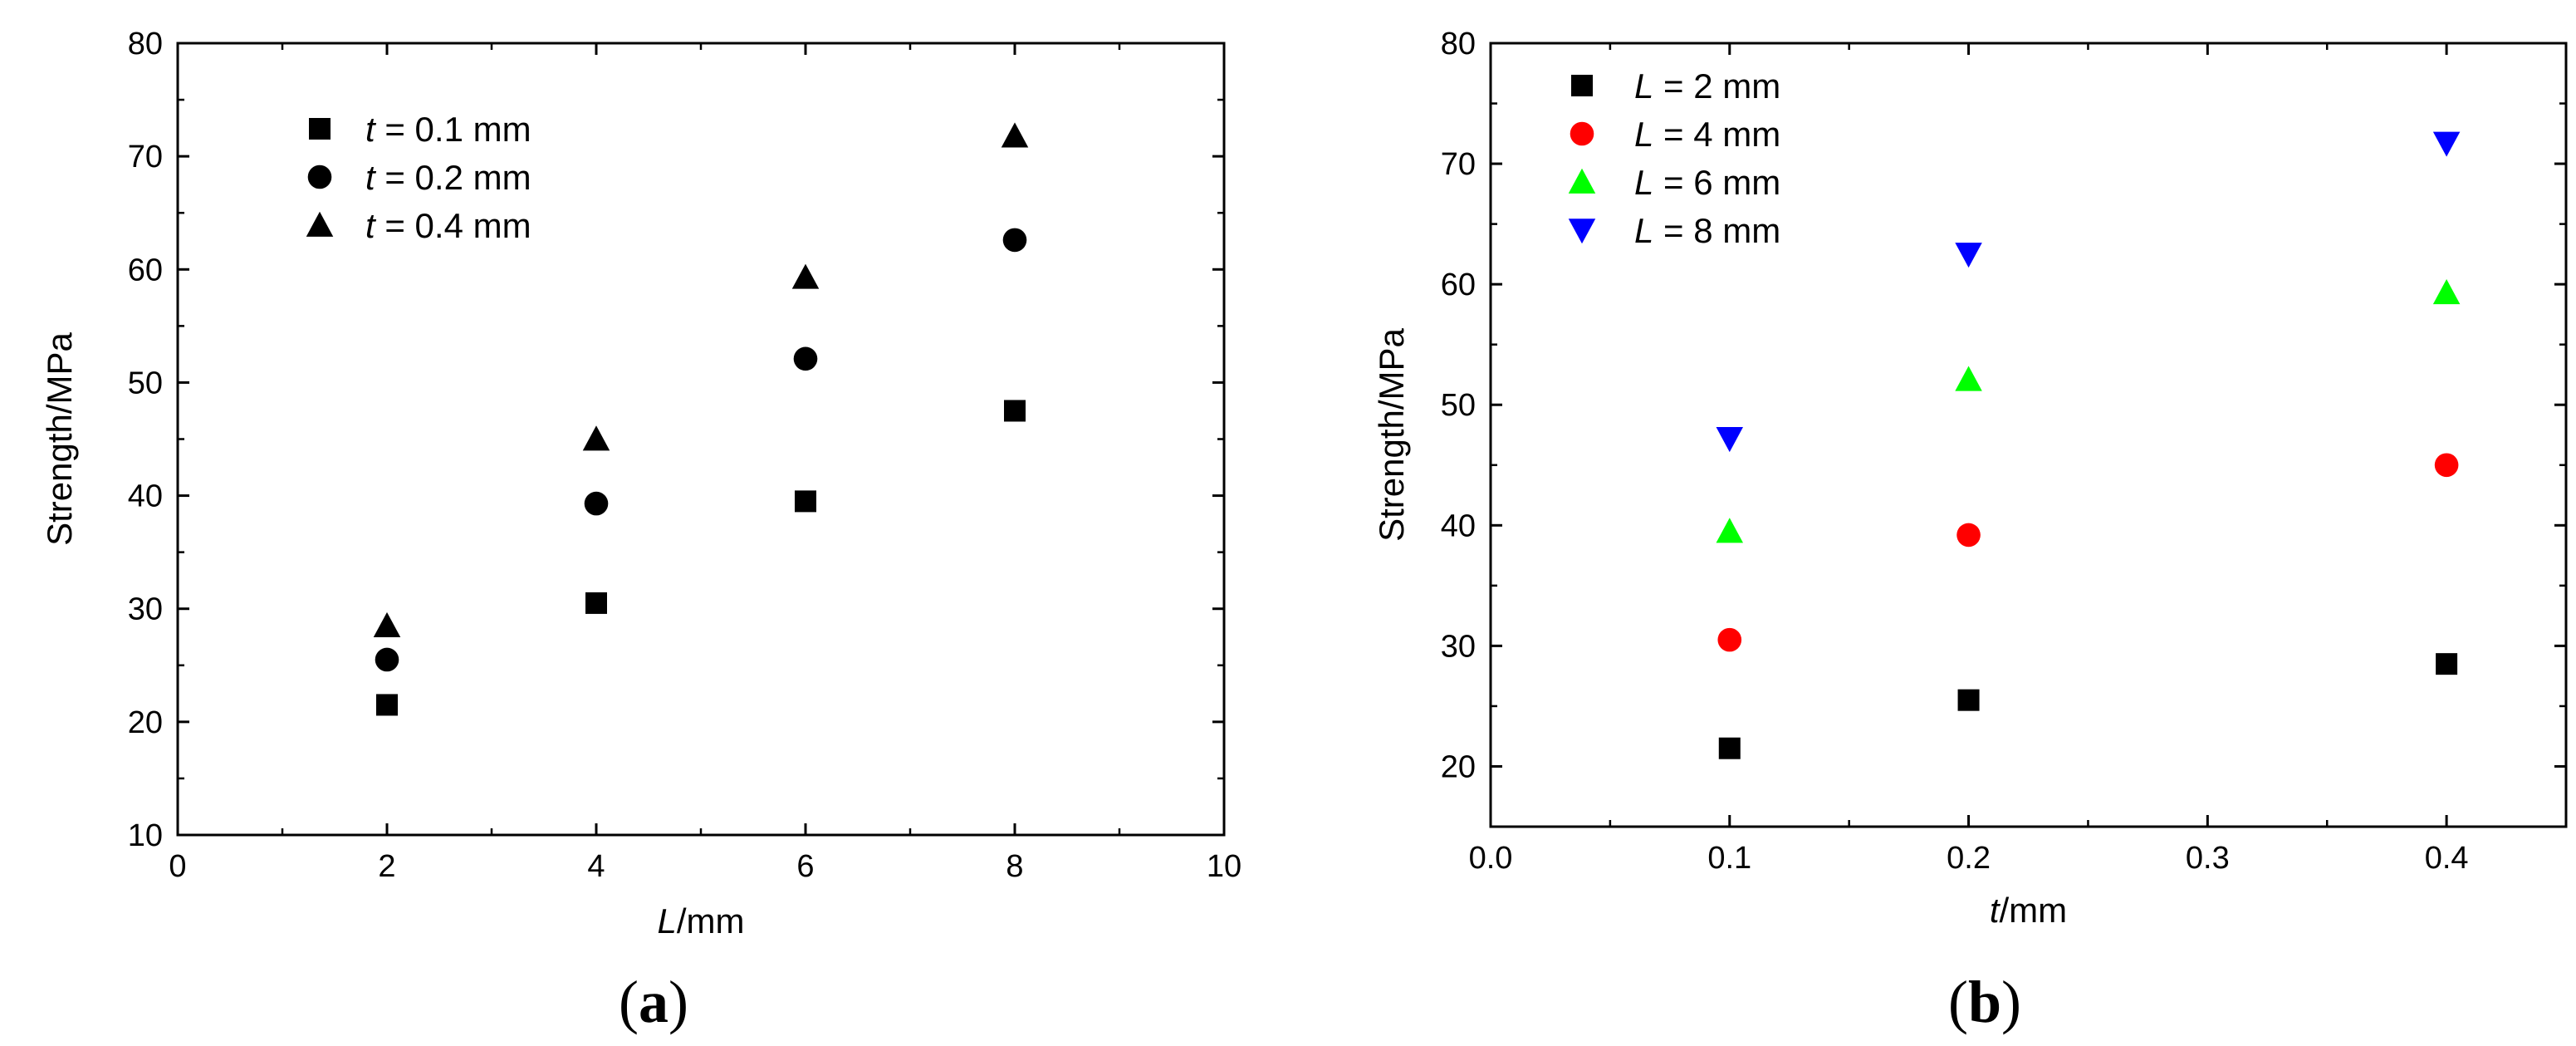 The height and width of the screenshot is (1046, 2576). What do you see at coordinates (2029, 911) in the screenshot?
I see `x-axis-label: t/mm` at bounding box center [2029, 911].